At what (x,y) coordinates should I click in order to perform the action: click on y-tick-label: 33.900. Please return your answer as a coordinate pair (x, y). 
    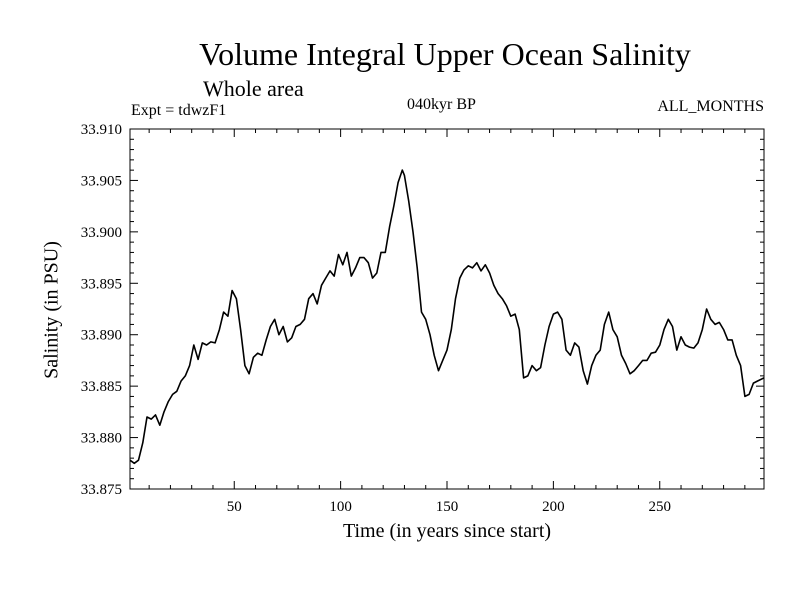
    Looking at the image, I should click on (101, 233).